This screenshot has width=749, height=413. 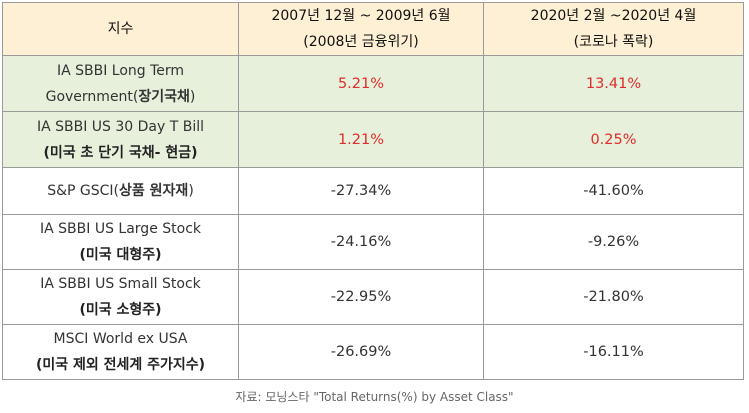 What do you see at coordinates (361, 297) in the screenshot?
I see `return-2008-cell: -22.95%` at bounding box center [361, 297].